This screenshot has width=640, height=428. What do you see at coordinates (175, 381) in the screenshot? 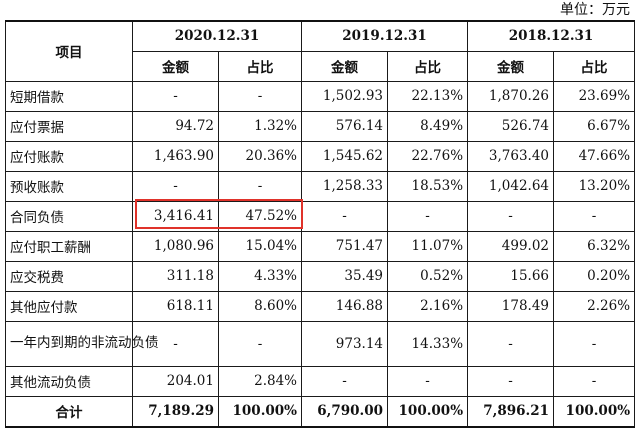
I see `table-cell: 204.01` at bounding box center [175, 381].